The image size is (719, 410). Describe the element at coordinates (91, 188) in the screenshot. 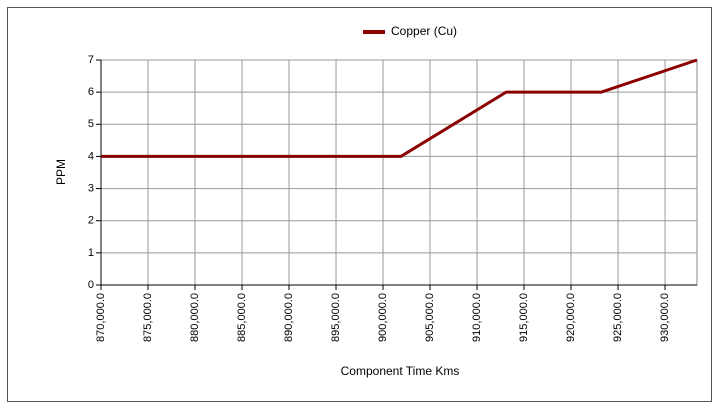

I see `y-tick-label: 3` at that location.